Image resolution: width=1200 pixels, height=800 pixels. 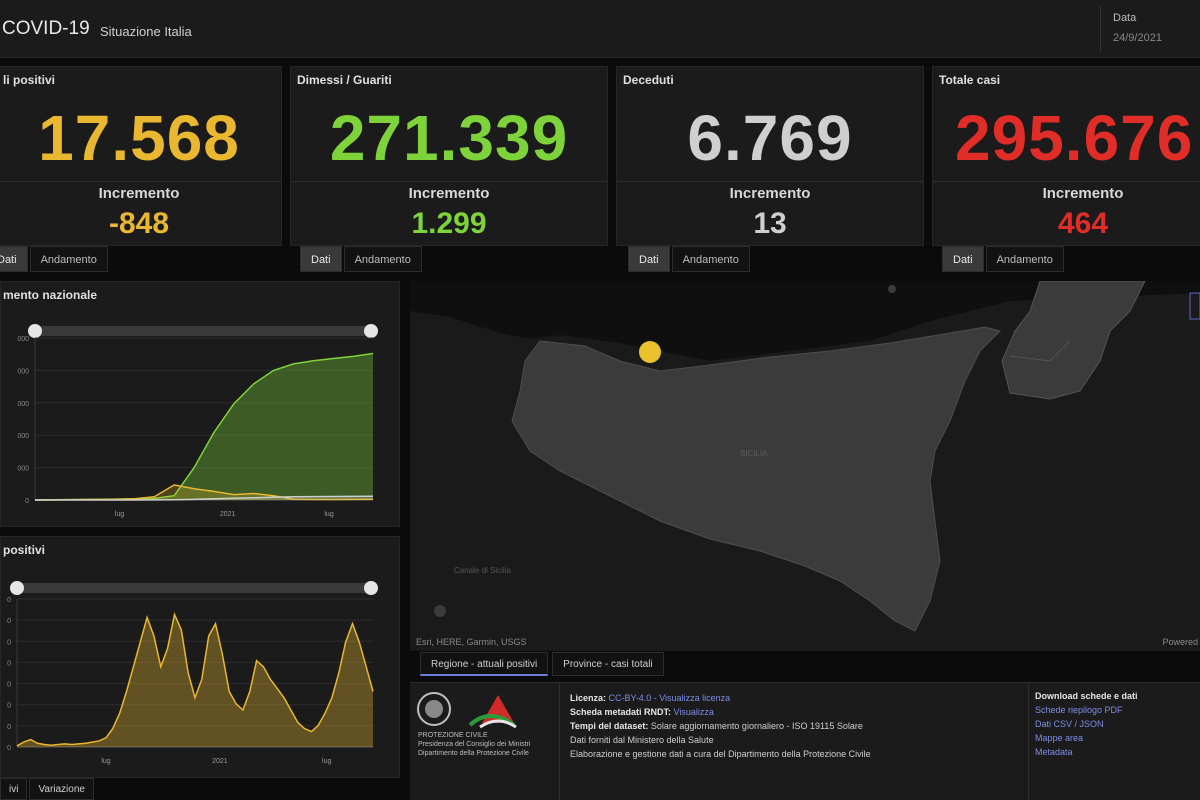 I want to click on card-positivi: li positivi 17.568 Incremento -848, so click(x=141, y=156).